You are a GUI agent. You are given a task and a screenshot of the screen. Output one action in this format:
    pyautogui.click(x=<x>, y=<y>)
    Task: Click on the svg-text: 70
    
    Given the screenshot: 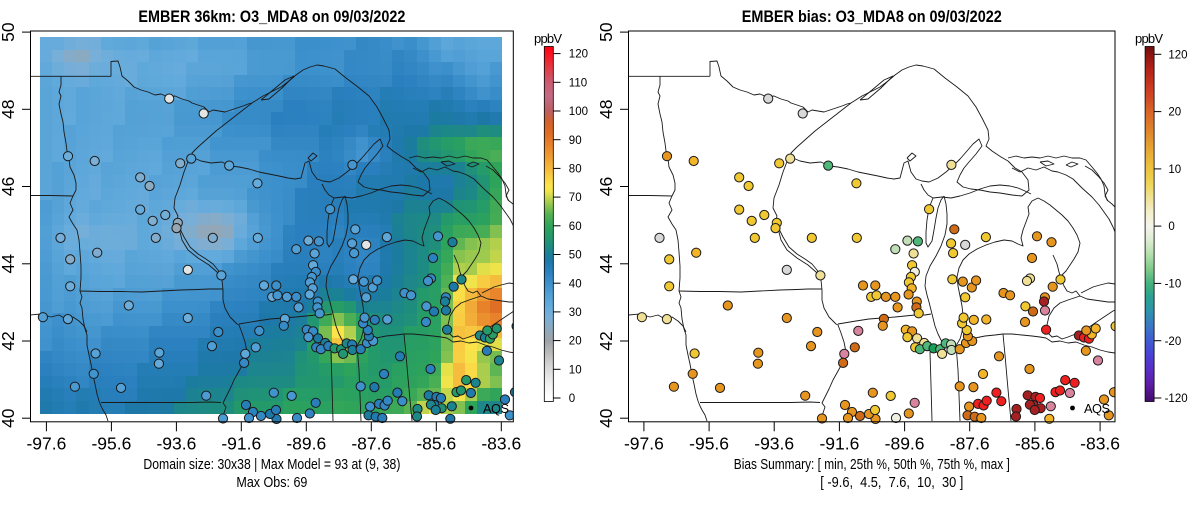 What is the action you would take?
    pyautogui.click(x=575, y=198)
    